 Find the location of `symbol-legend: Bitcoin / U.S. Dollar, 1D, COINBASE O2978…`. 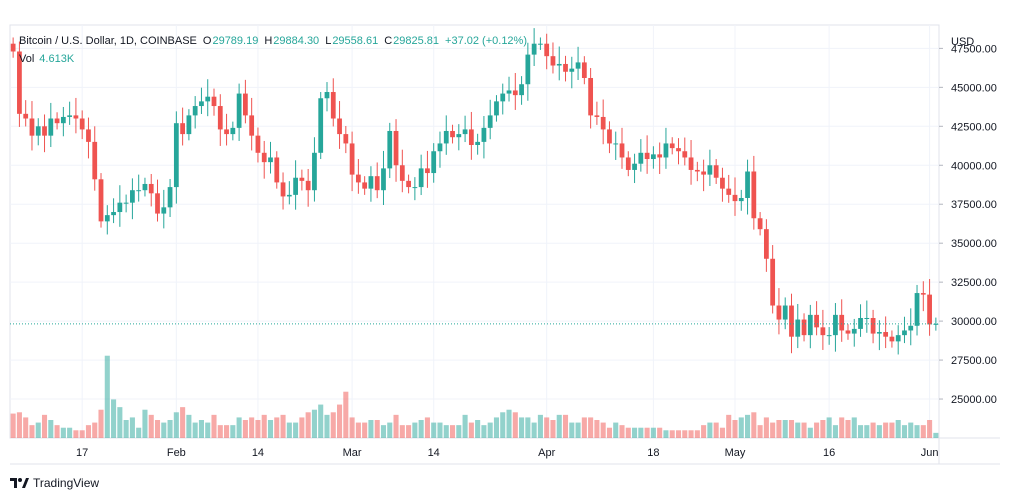

symbol-legend: Bitcoin / U.S. Dollar, 1D, COINBASE O2978… is located at coordinates (273, 41).